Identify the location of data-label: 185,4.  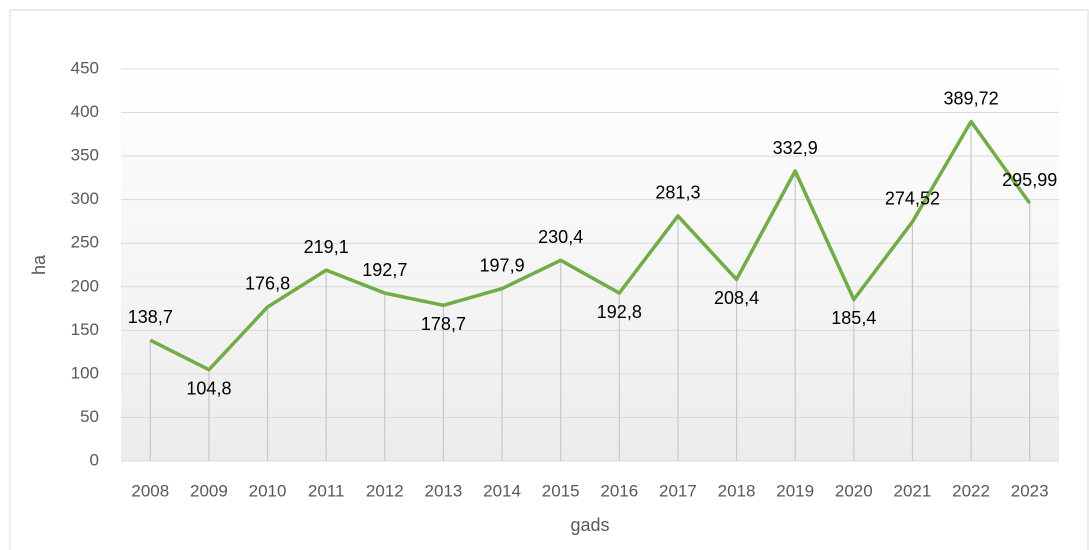
(853, 318).